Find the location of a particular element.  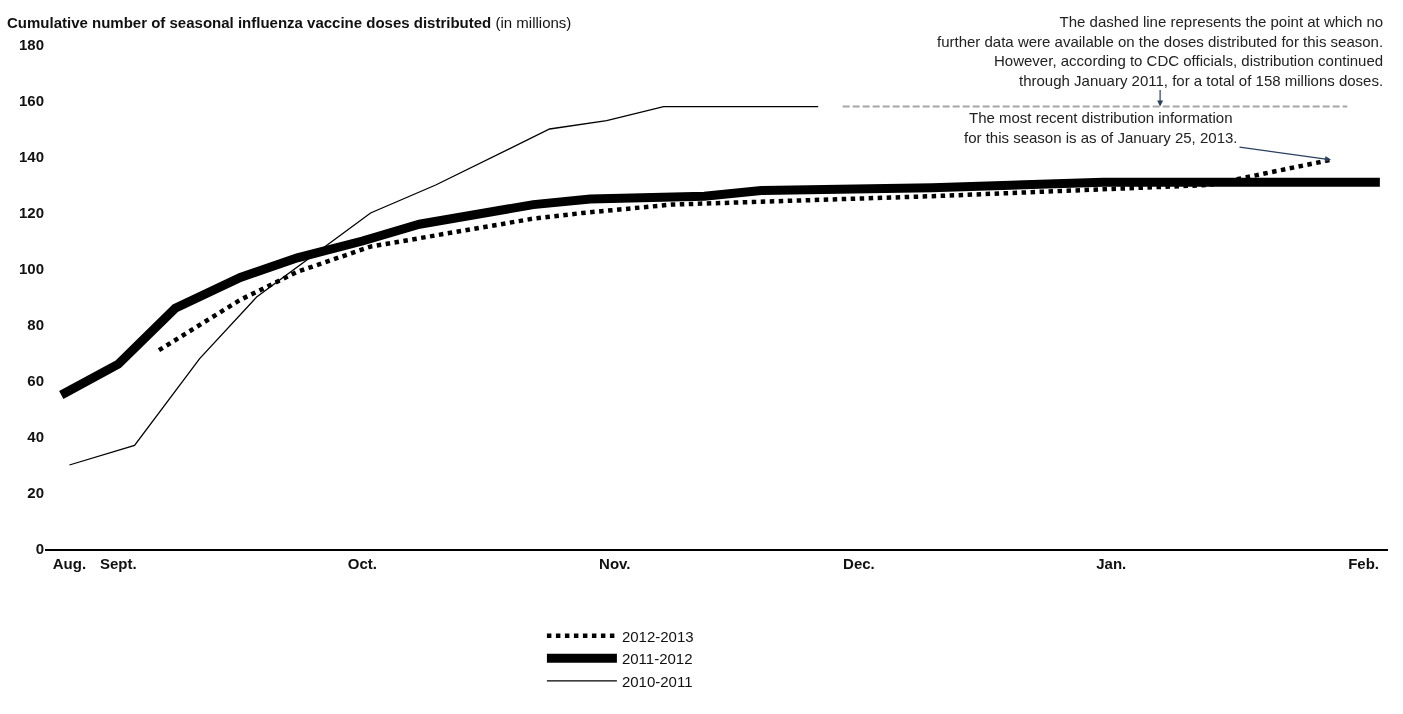

x-tick-label: Oct. is located at coordinates (362, 563).